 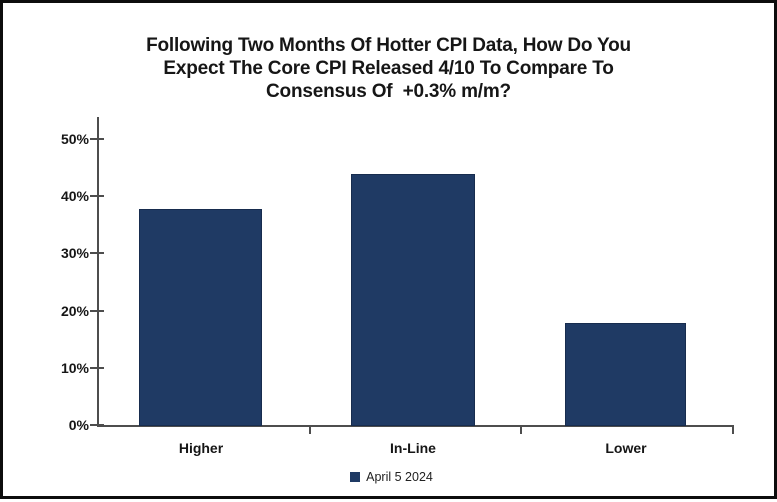 What do you see at coordinates (201, 448) in the screenshot?
I see `x-axis-label-higher: Higher` at bounding box center [201, 448].